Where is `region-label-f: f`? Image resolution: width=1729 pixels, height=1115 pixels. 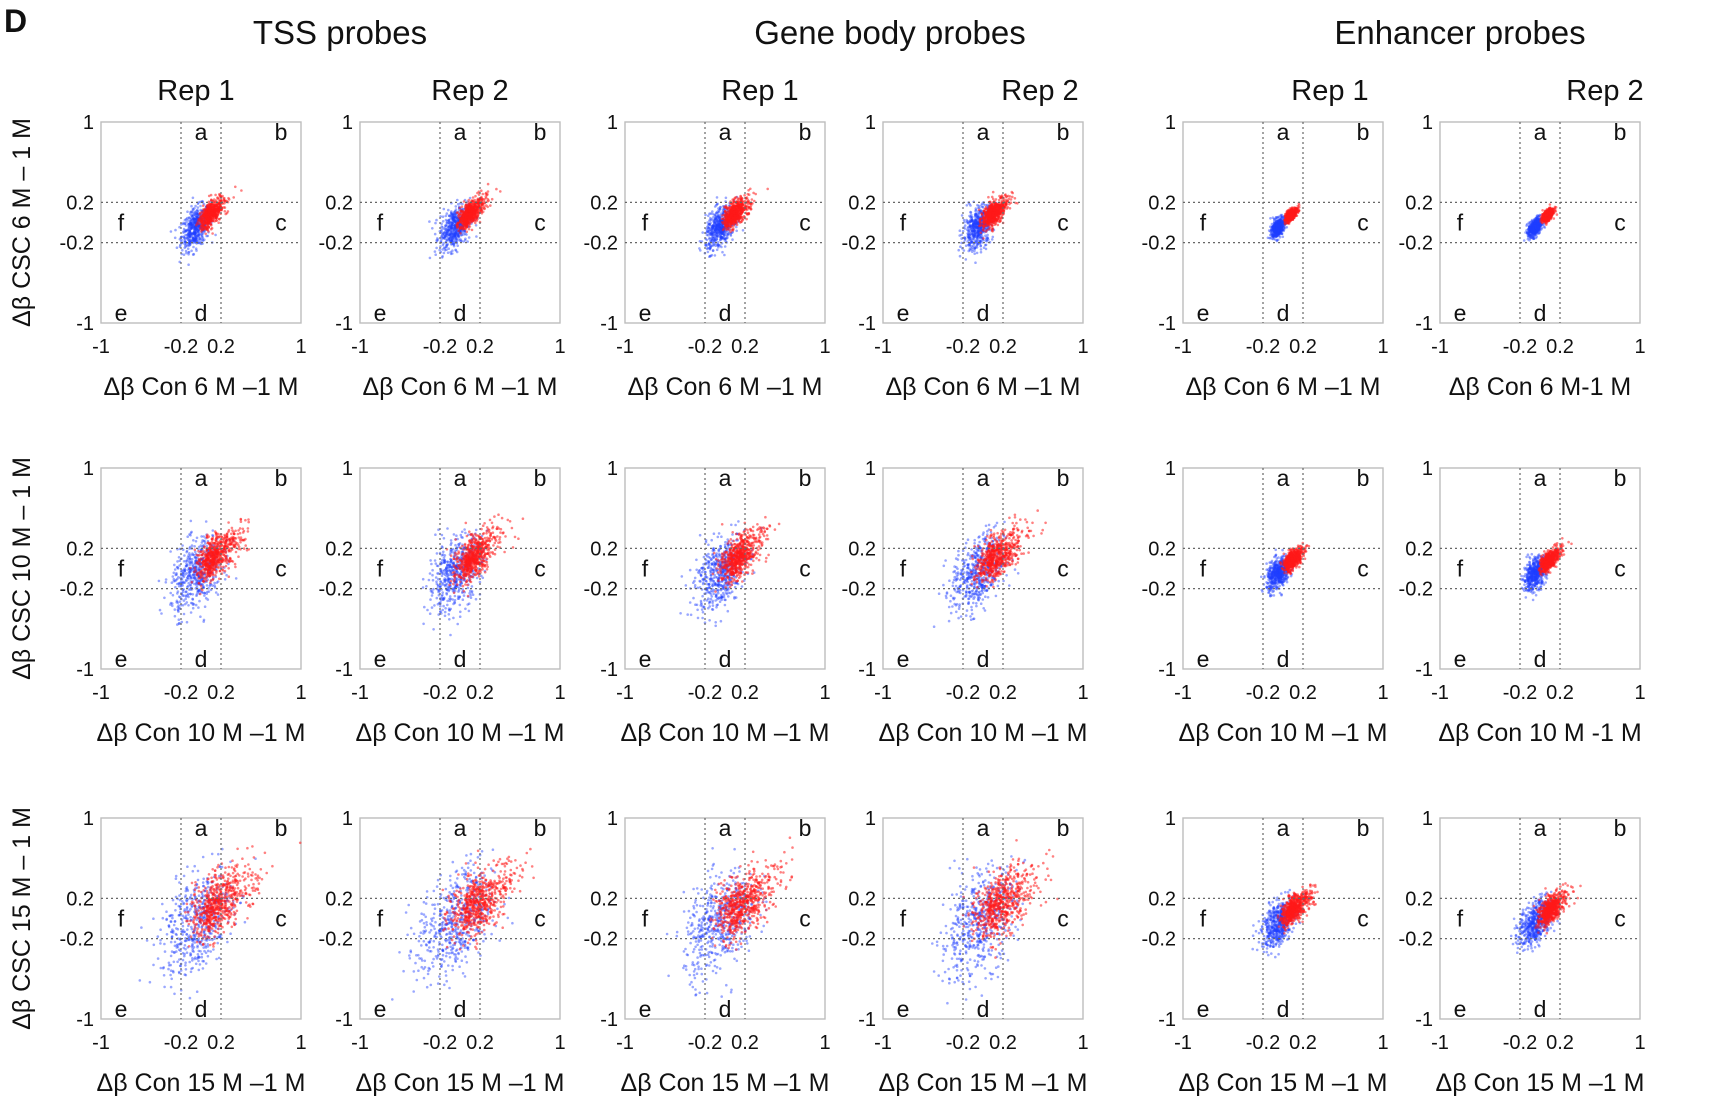
region-label-f: f is located at coordinates (645, 223).